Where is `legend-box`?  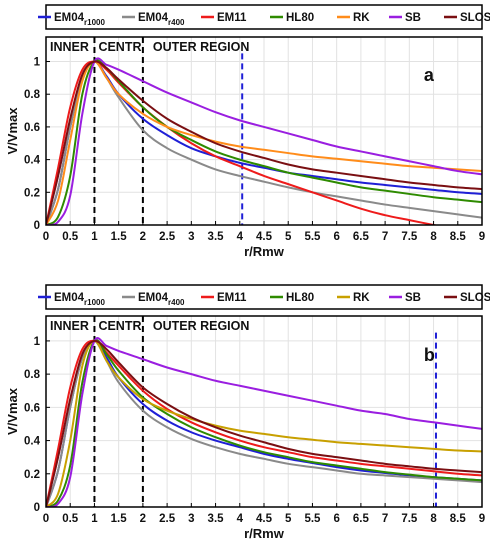 legend-box is located at coordinates (264, 297).